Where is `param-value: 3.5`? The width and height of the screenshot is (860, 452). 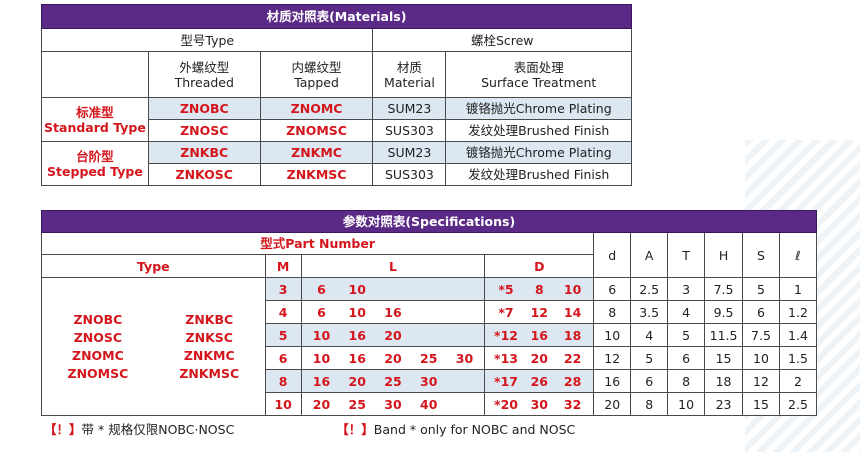
param-value: 3.5 is located at coordinates (649, 312).